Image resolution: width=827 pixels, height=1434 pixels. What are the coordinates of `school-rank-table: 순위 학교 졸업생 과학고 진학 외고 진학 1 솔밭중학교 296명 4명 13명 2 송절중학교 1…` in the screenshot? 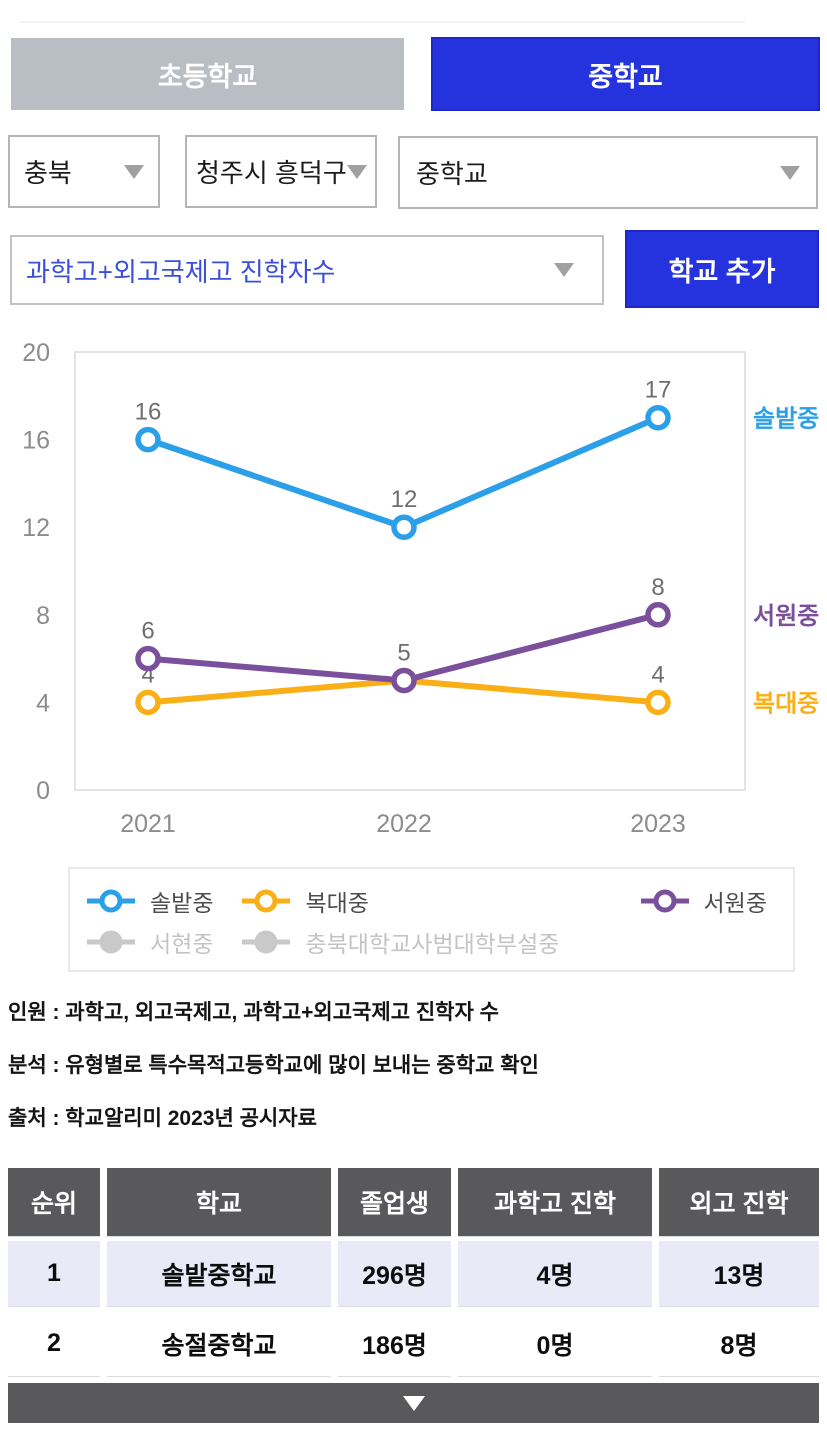 It's located at (413, 1272).